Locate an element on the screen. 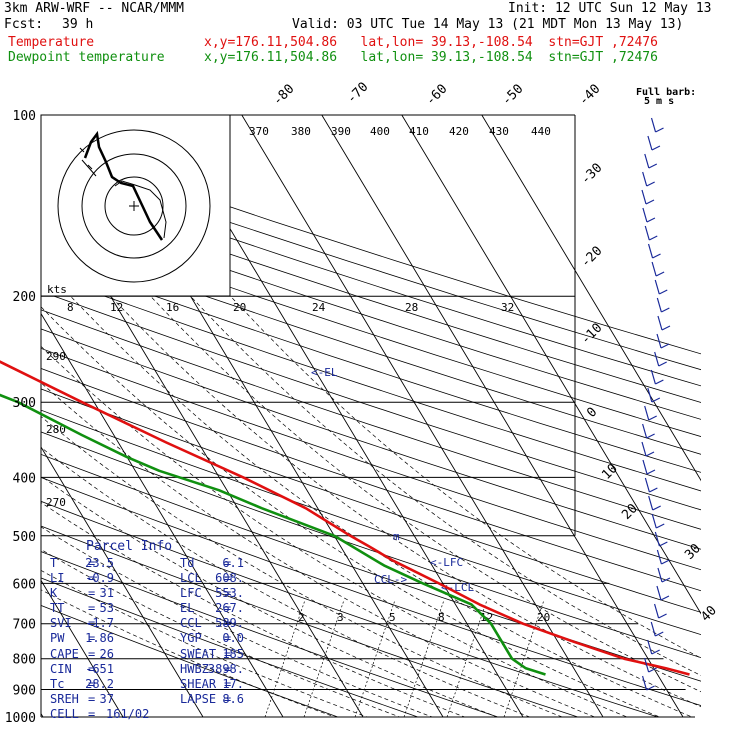  parcel-markers: <-EL <-LFC CCL-> <-LCL m is located at coordinates (392, 480).